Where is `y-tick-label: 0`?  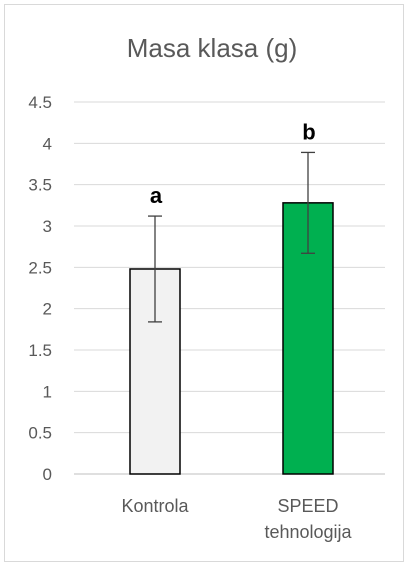 y-tick-label: 0 is located at coordinates (47, 474).